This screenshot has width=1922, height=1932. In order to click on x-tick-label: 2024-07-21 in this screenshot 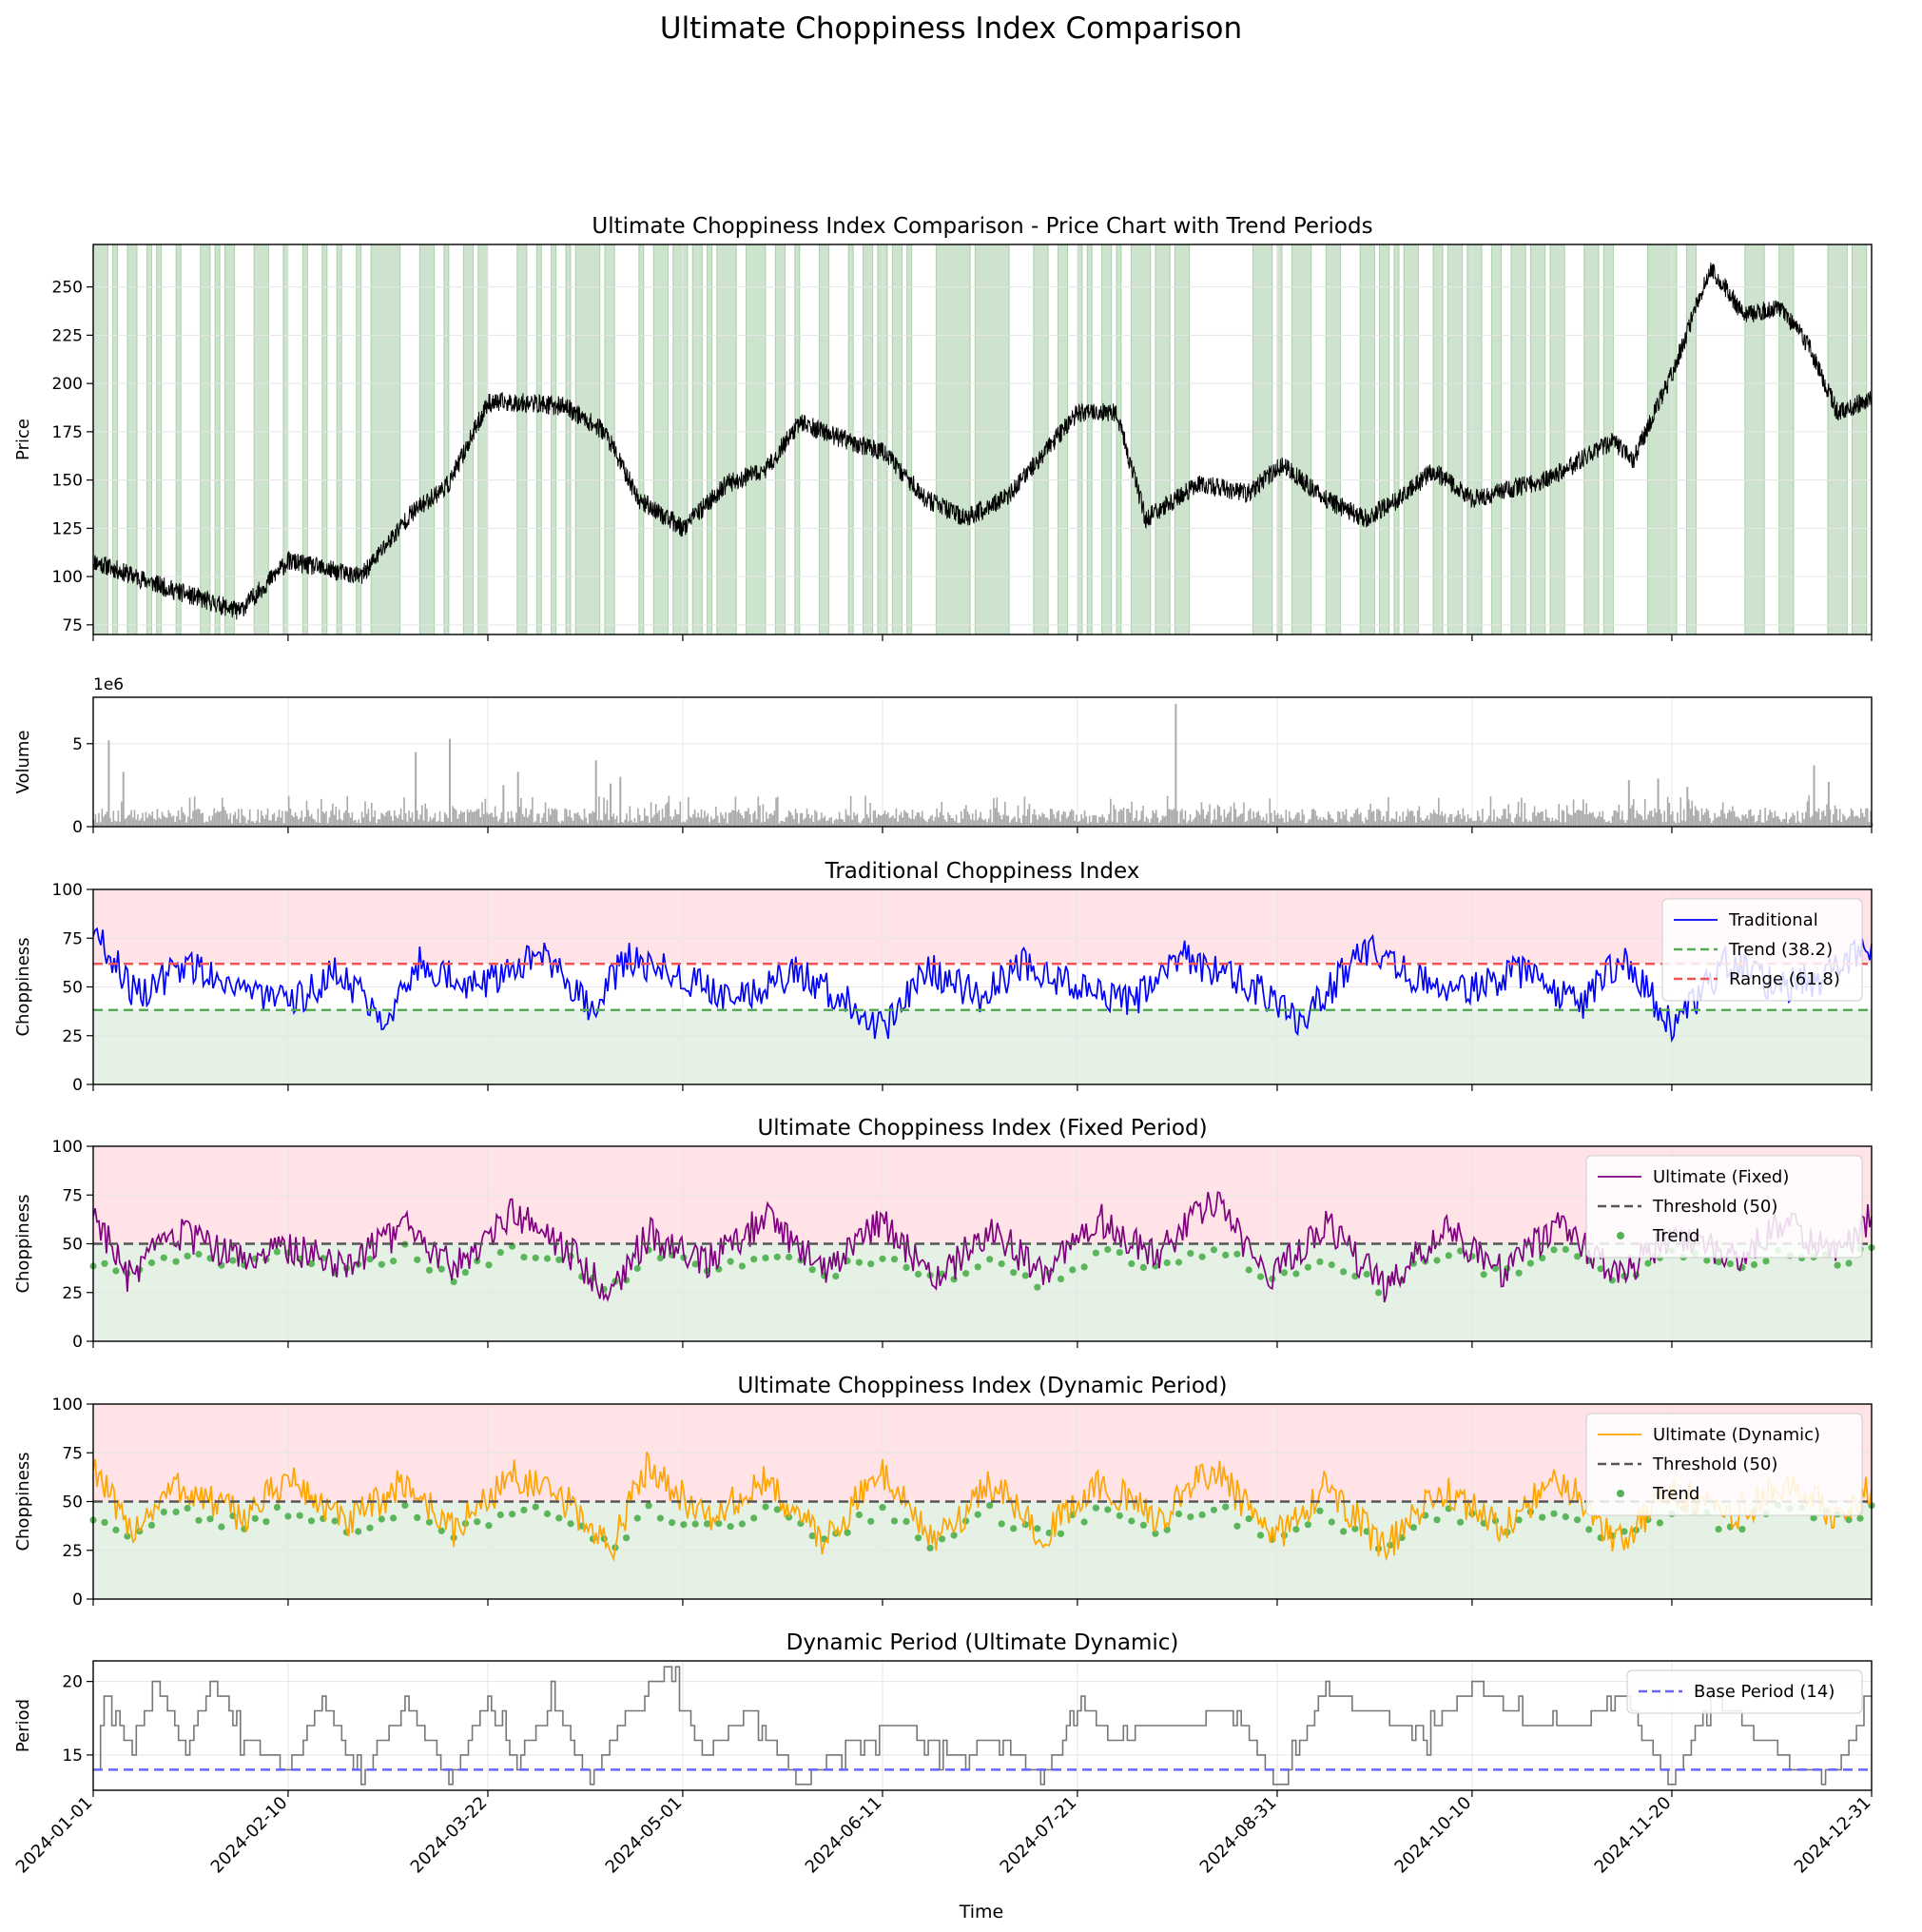, I will do `click(1039, 1836)`.